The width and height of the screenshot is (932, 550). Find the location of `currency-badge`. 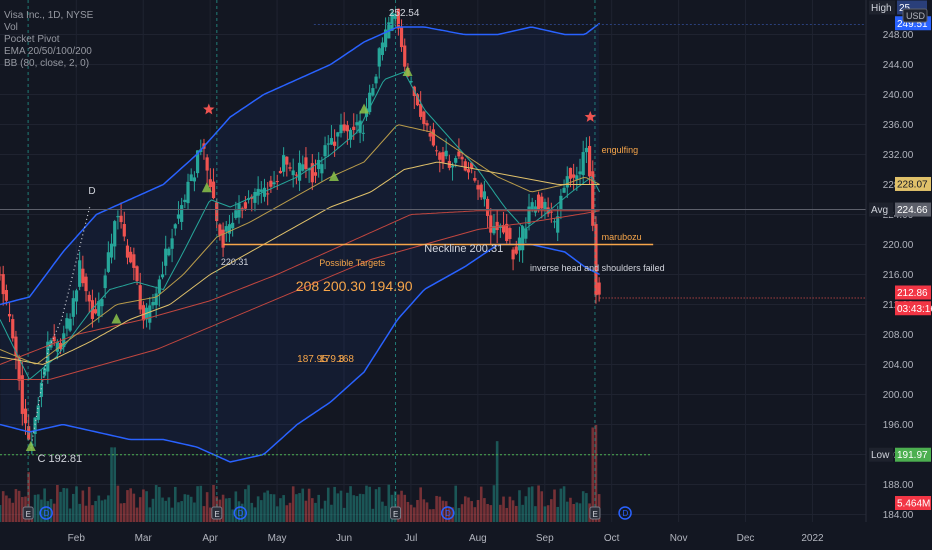

currency-badge is located at coordinates (915, 15).